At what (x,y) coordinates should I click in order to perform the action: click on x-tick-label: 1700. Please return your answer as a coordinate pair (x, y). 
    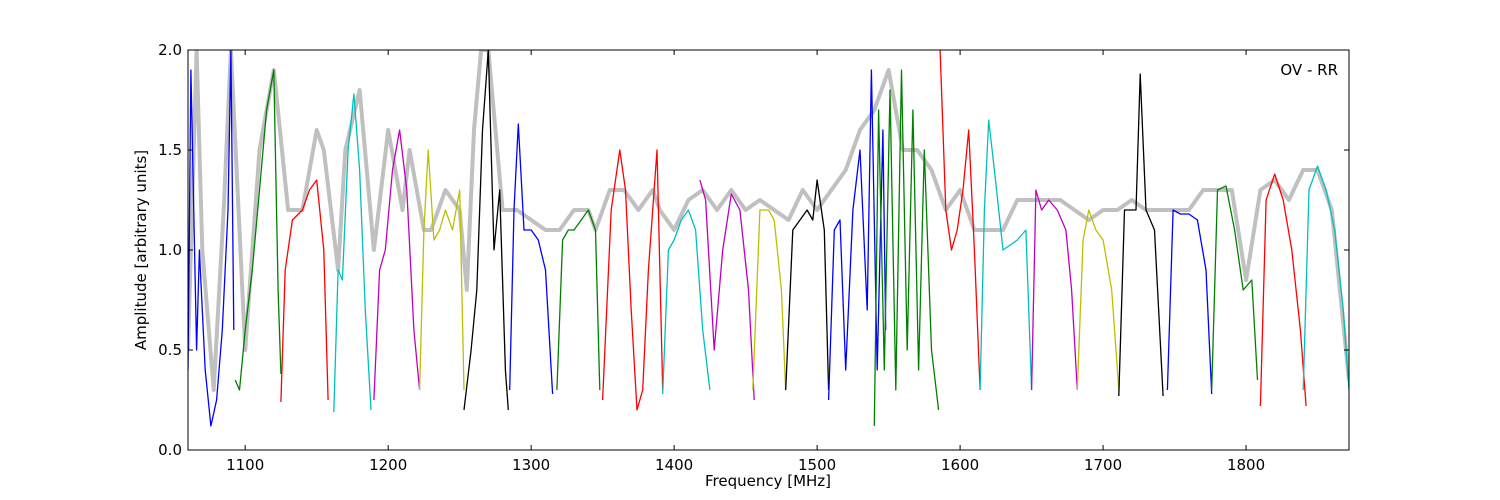
    Looking at the image, I should click on (1103, 465).